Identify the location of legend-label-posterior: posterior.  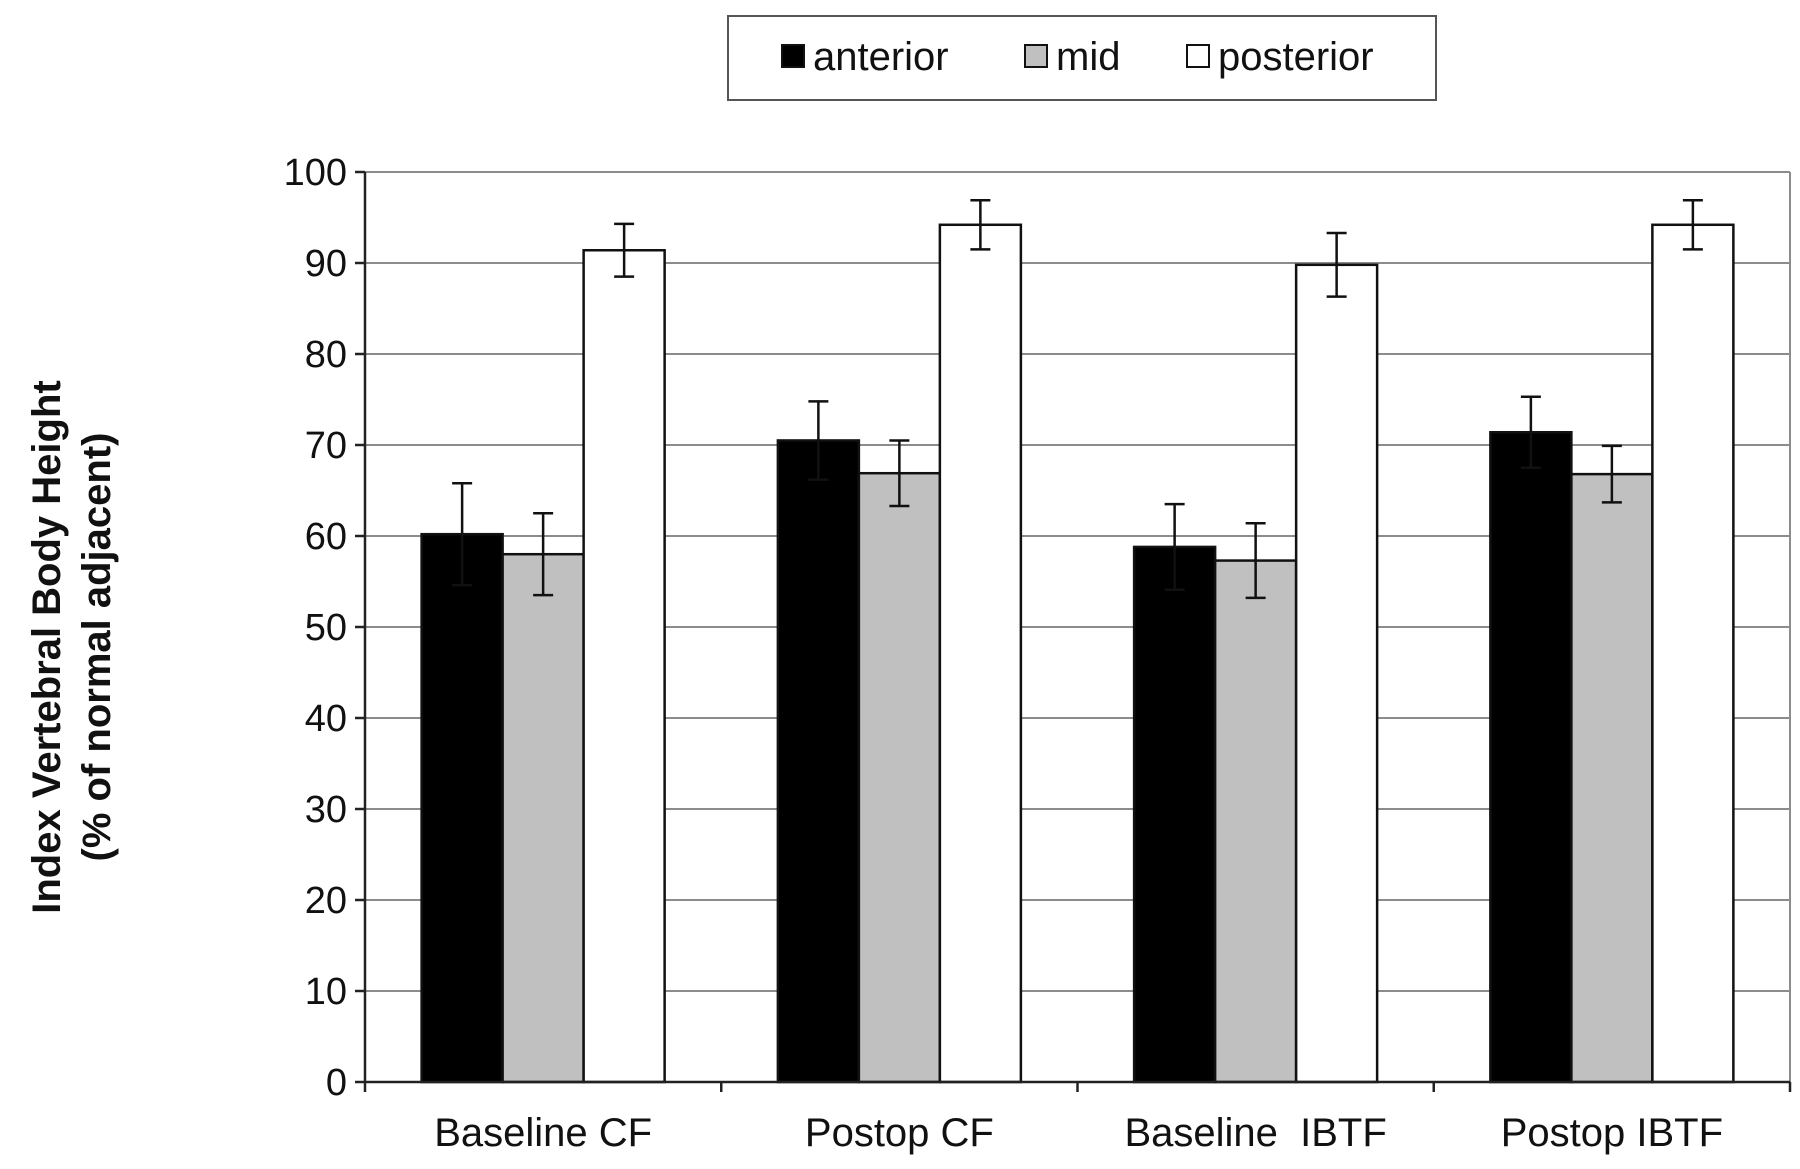
(1296, 57).